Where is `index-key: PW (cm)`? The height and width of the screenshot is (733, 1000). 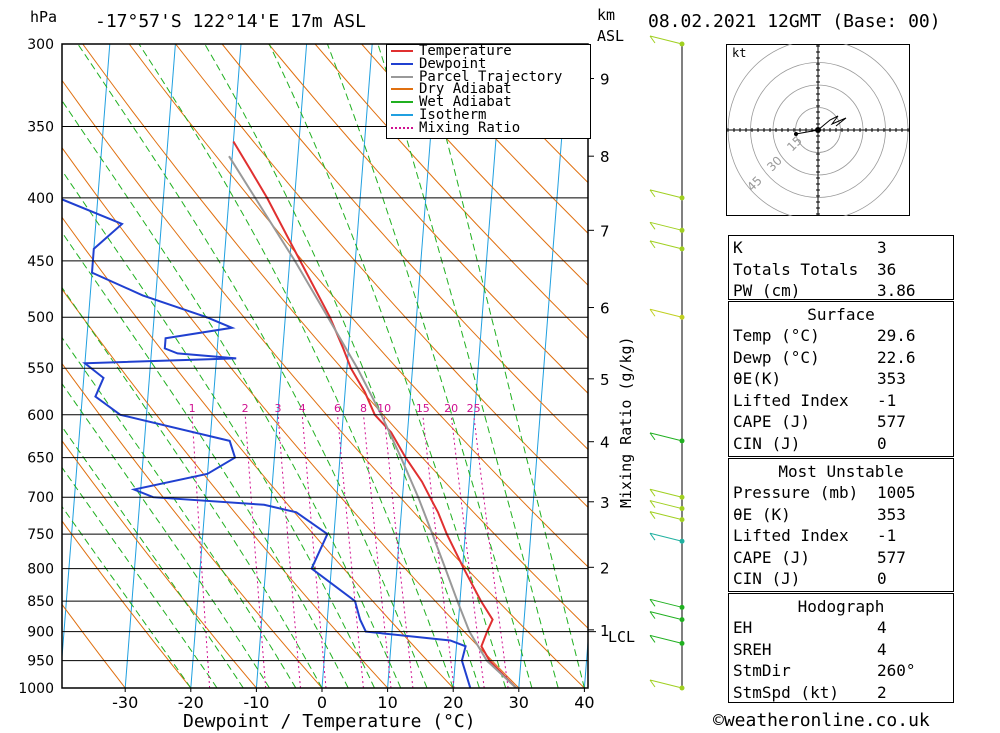 index-key: PW (cm) is located at coordinates (767, 290).